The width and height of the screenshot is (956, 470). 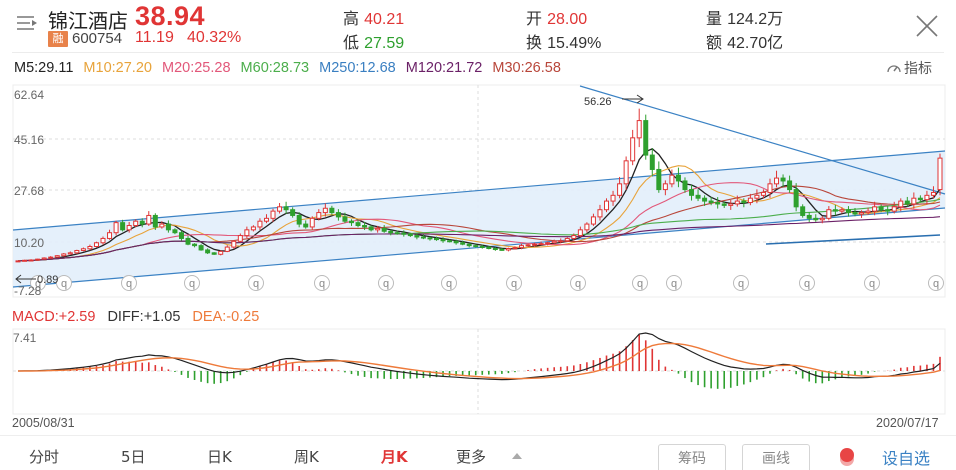 What do you see at coordinates (745, 42) in the screenshot?
I see `stat-amount: 额 42.70亿` at bounding box center [745, 42].